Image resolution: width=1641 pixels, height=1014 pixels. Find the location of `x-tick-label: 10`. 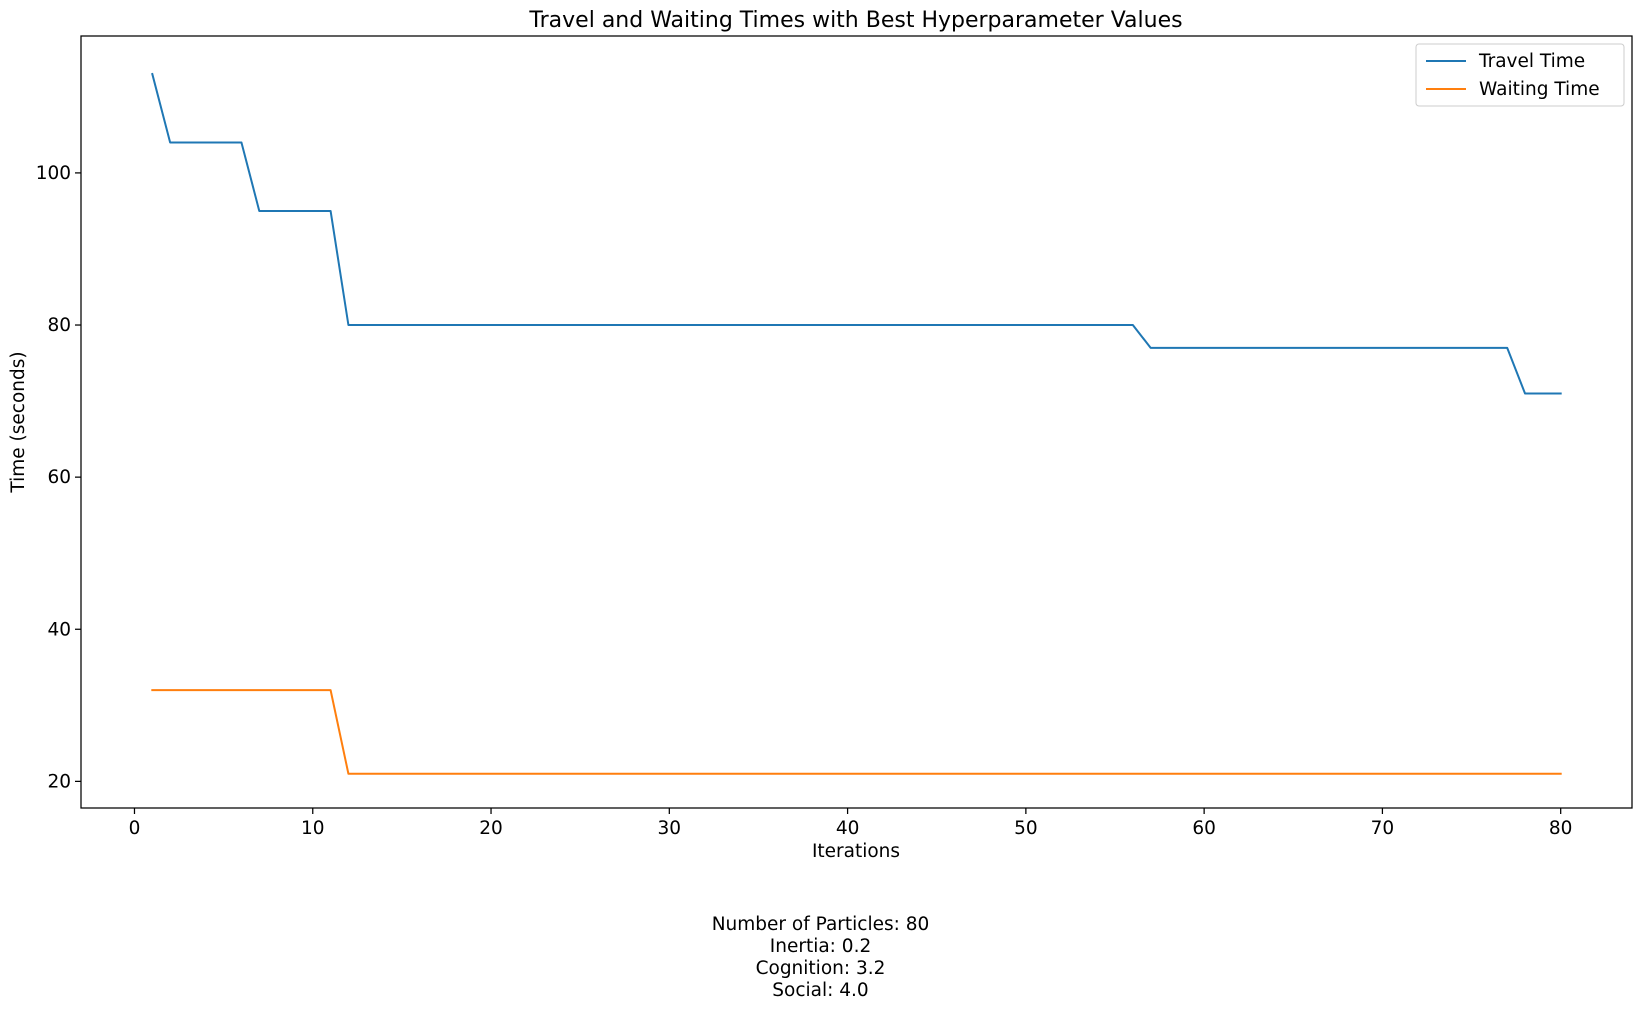

x-tick-label: 10 is located at coordinates (313, 828).